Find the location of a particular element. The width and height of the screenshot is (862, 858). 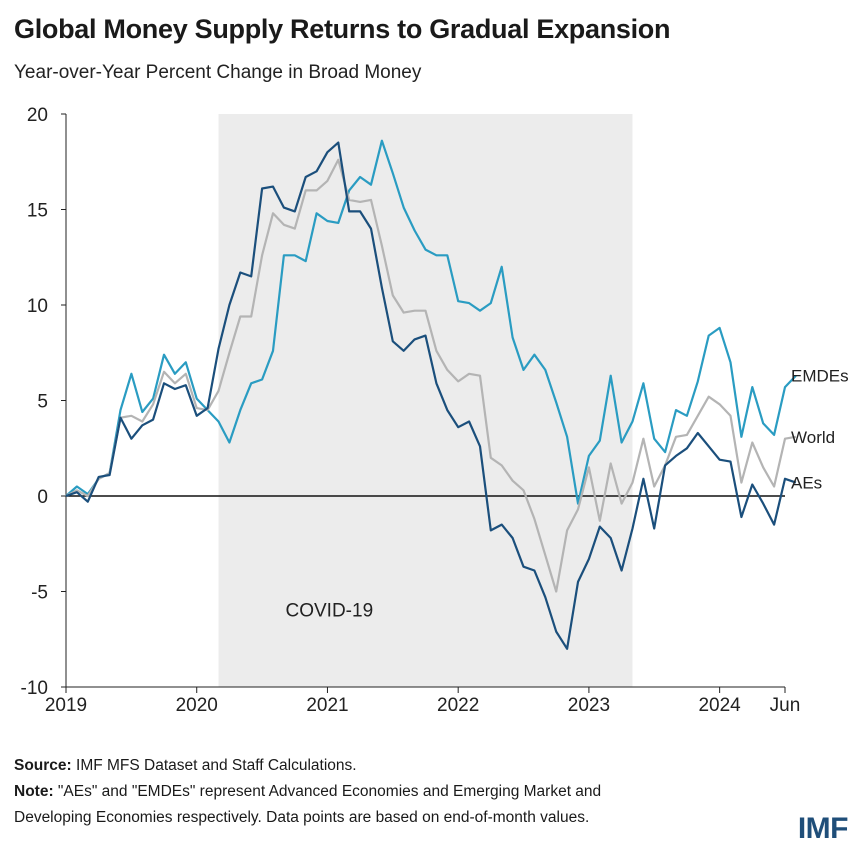

x-tick-label: 2021 is located at coordinates (327, 705).